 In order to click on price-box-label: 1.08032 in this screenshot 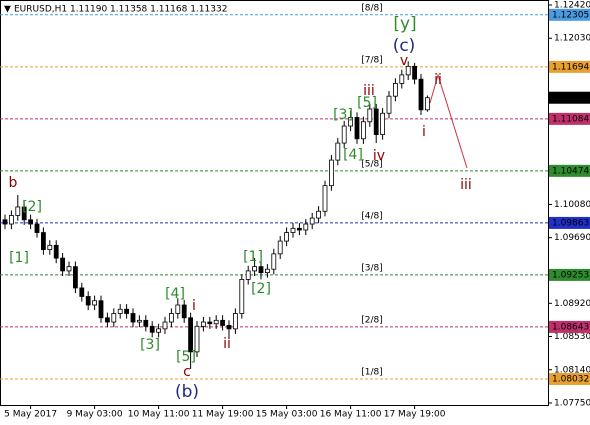, I will do `click(570, 379)`.